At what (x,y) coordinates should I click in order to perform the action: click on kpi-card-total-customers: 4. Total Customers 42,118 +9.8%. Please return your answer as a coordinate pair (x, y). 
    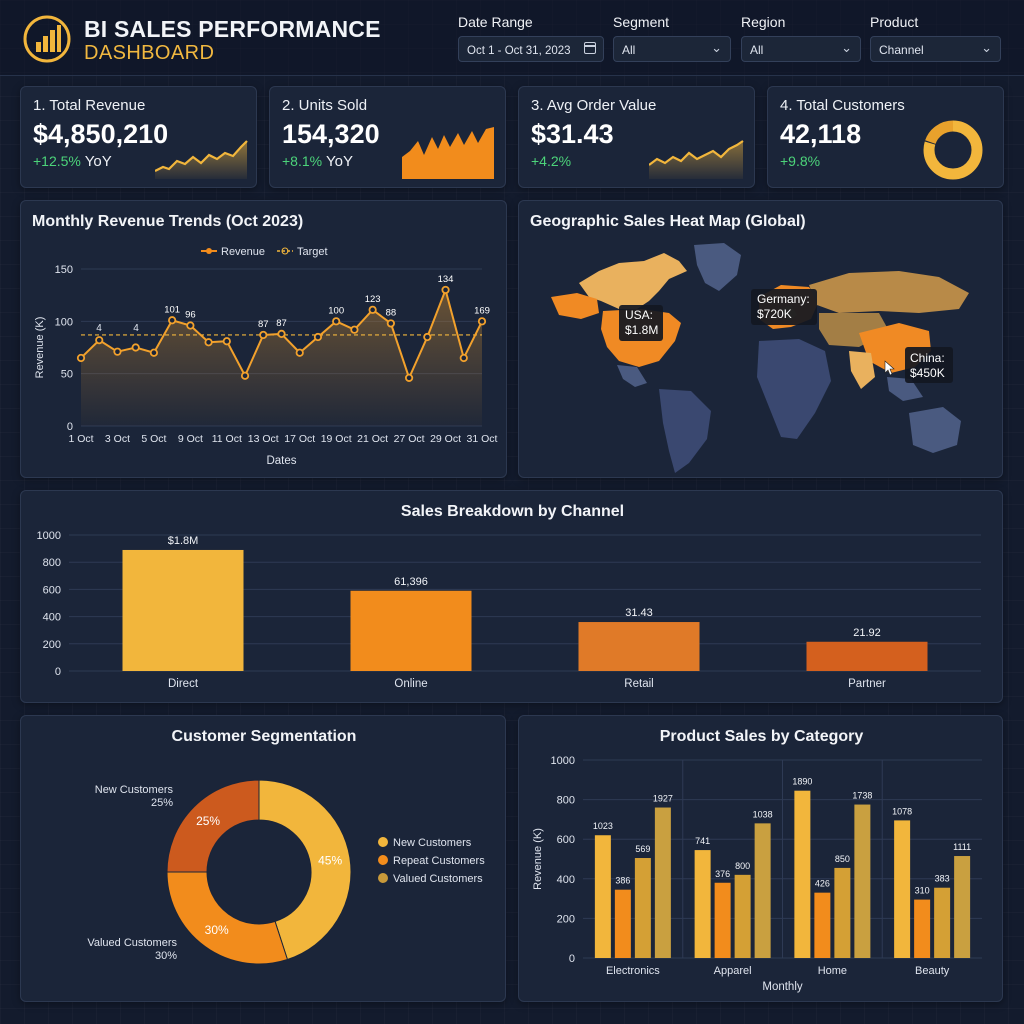
    Looking at the image, I should click on (885, 137).